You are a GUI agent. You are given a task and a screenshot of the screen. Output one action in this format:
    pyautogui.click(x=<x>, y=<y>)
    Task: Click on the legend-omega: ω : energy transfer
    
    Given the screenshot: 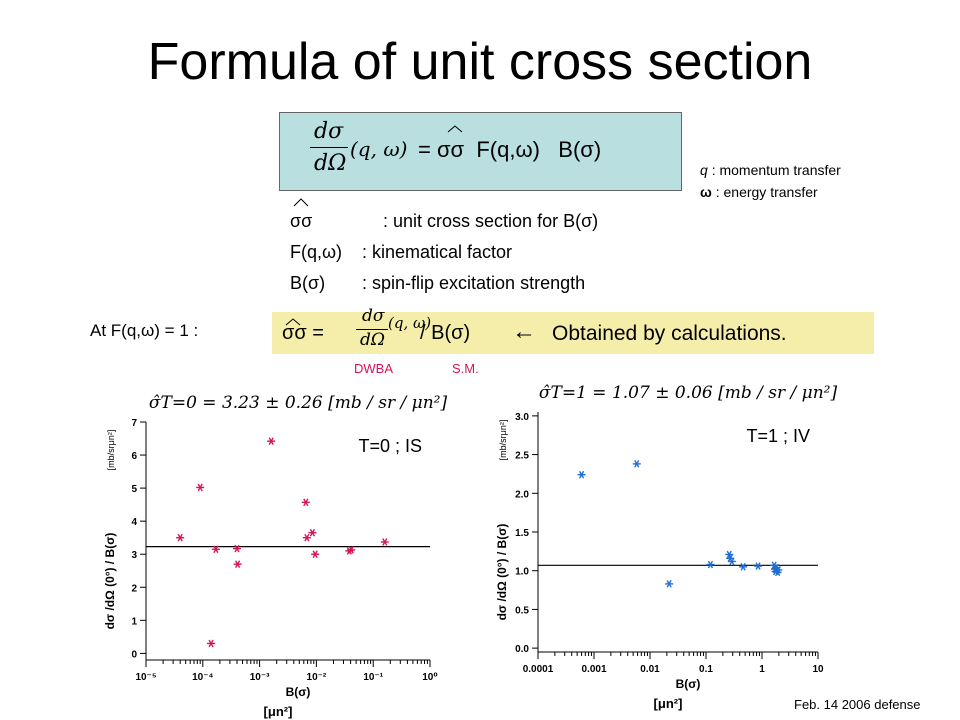 What is the action you would take?
    pyautogui.click(x=759, y=192)
    